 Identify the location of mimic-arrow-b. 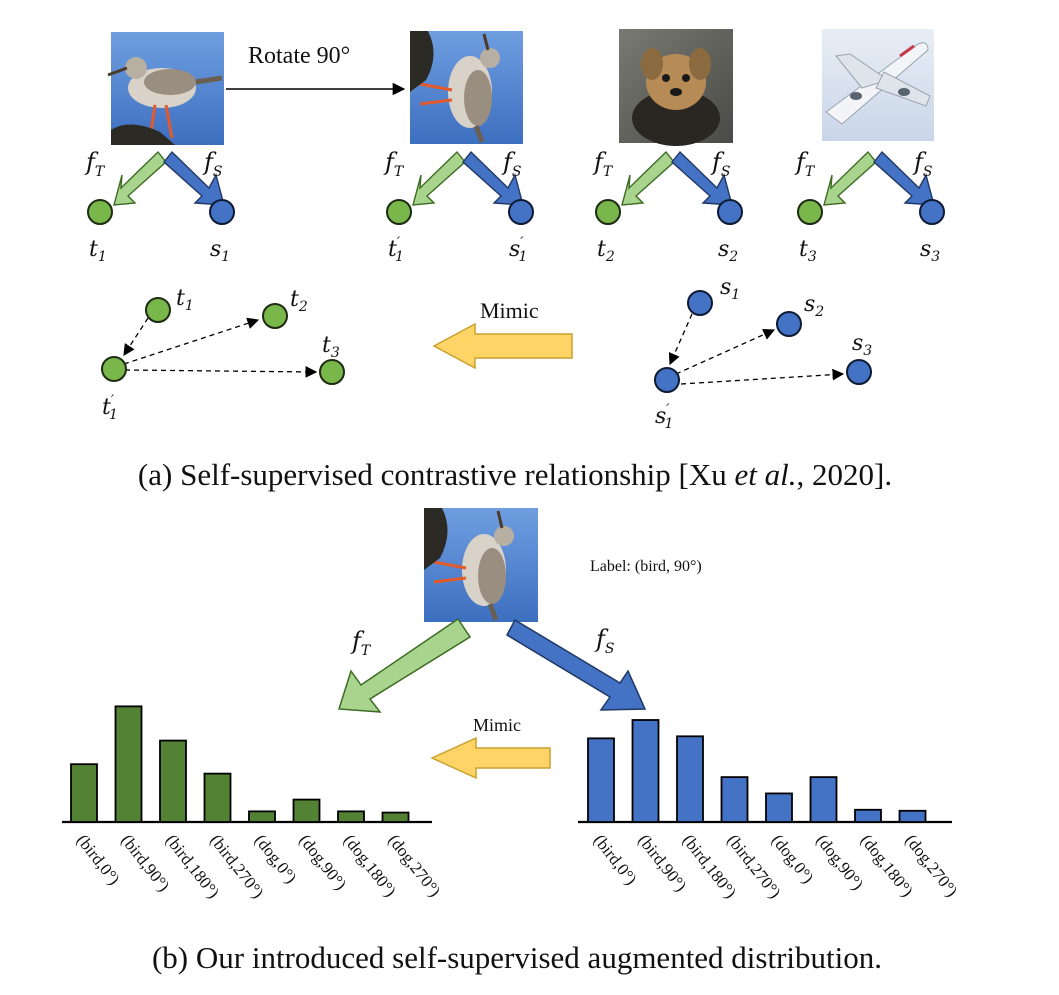
(490, 758).